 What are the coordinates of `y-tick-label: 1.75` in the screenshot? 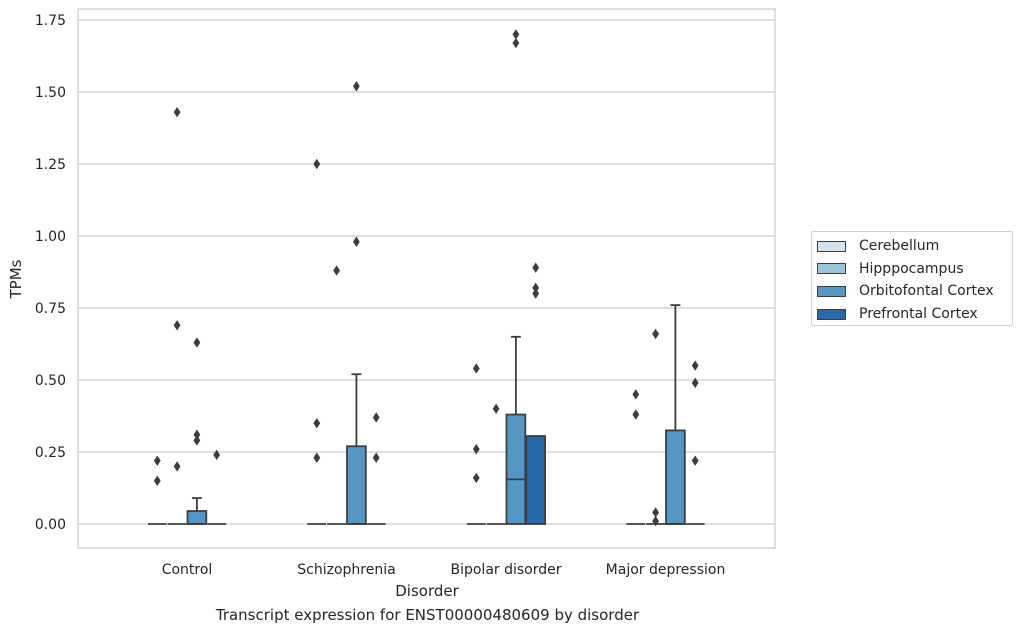 It's located at (50, 21).